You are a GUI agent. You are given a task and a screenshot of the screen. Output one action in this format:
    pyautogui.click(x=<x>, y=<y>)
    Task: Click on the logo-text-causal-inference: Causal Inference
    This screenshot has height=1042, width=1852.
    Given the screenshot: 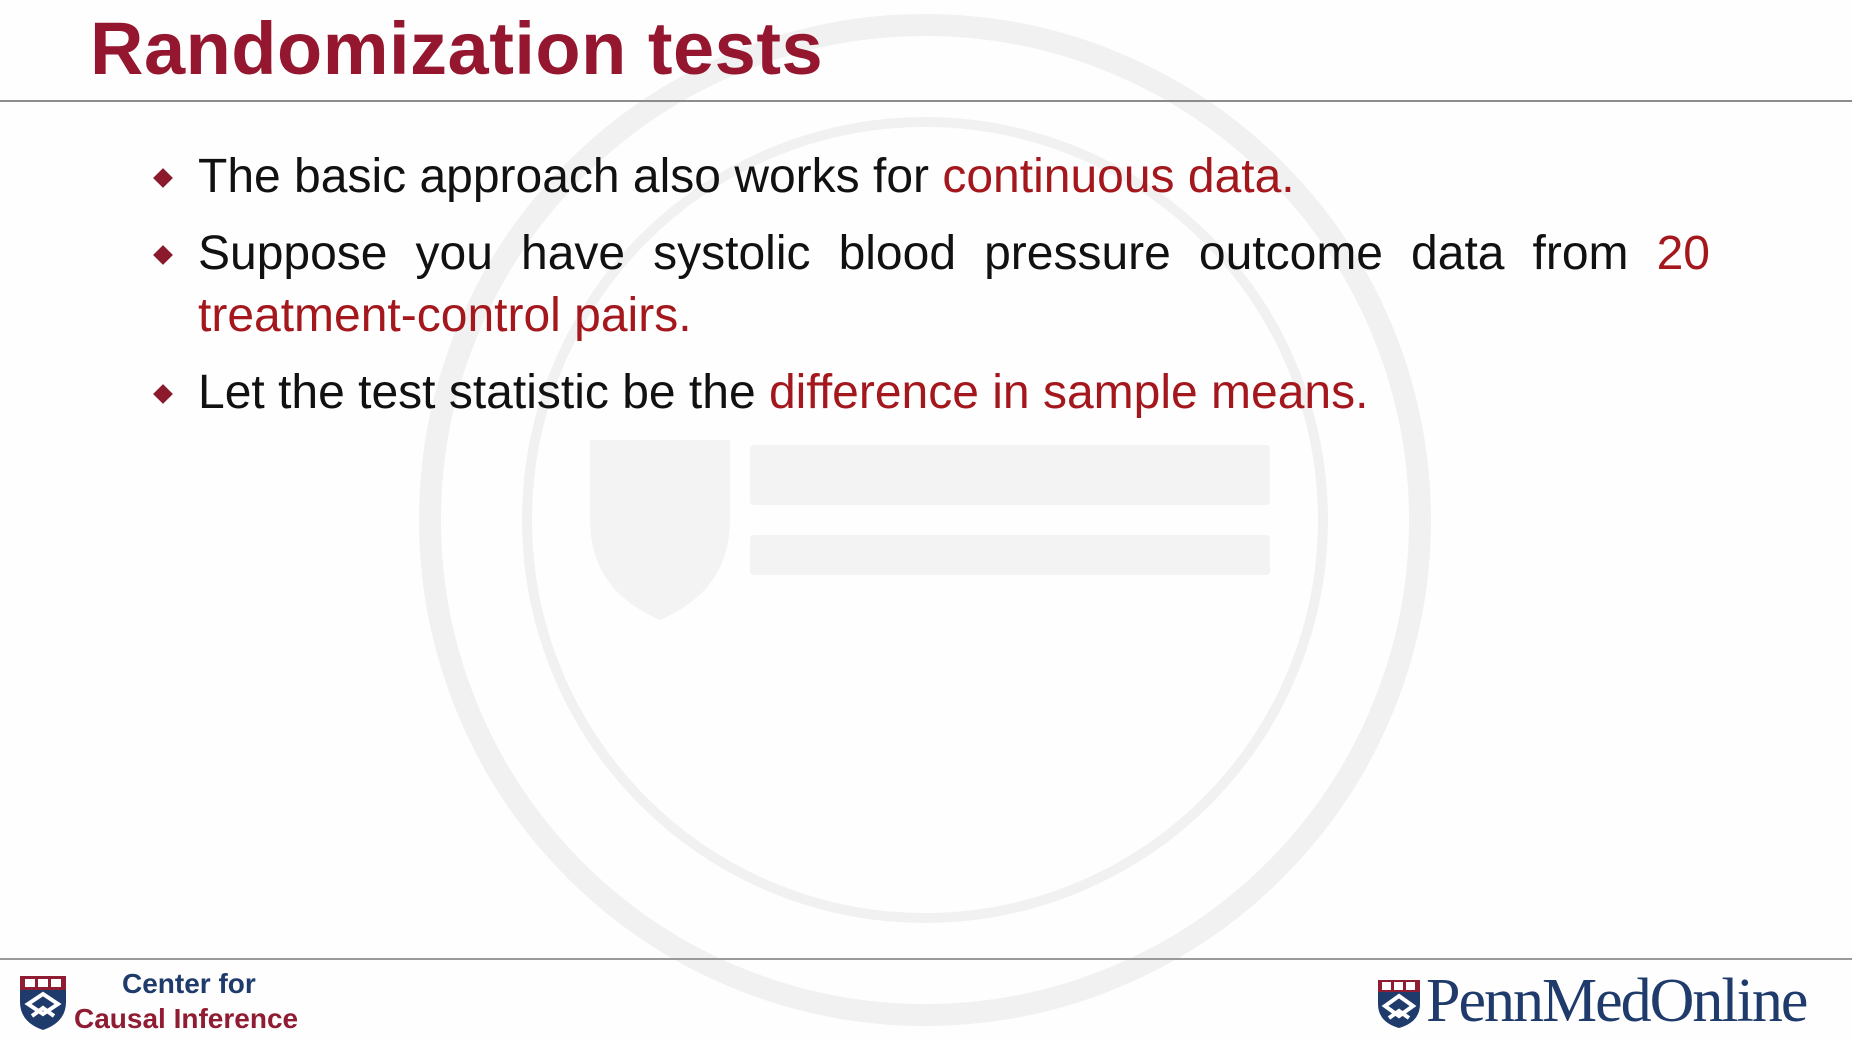 What is the action you would take?
    pyautogui.click(x=186, y=1018)
    